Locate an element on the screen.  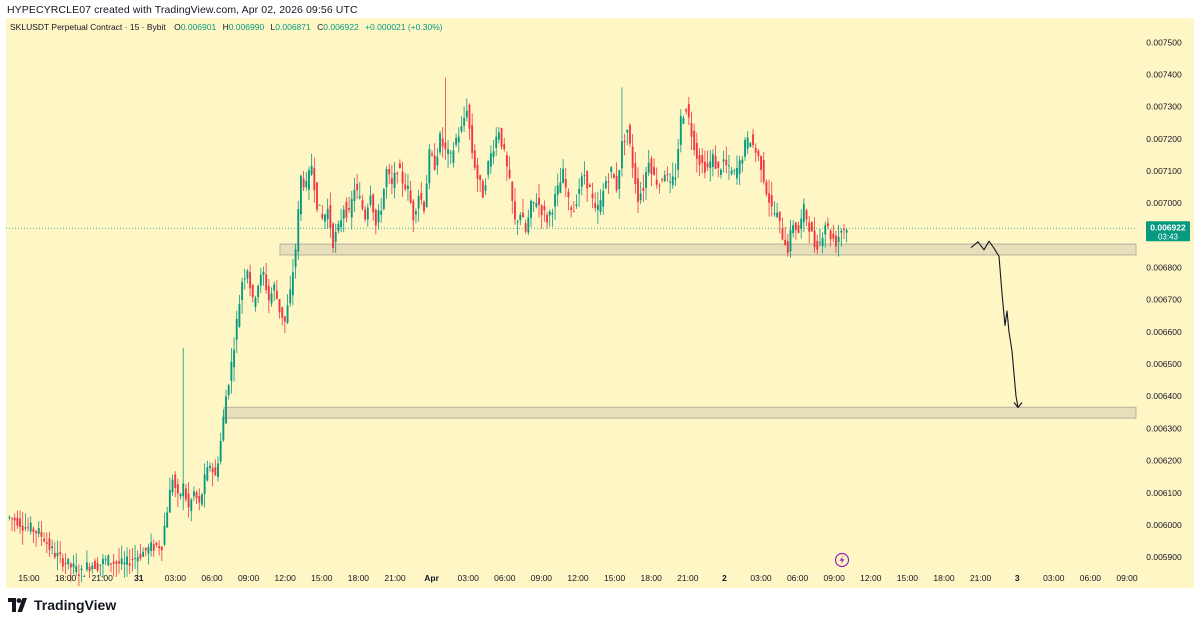
y-tick-label: 0.007300 is located at coordinates (1164, 107).